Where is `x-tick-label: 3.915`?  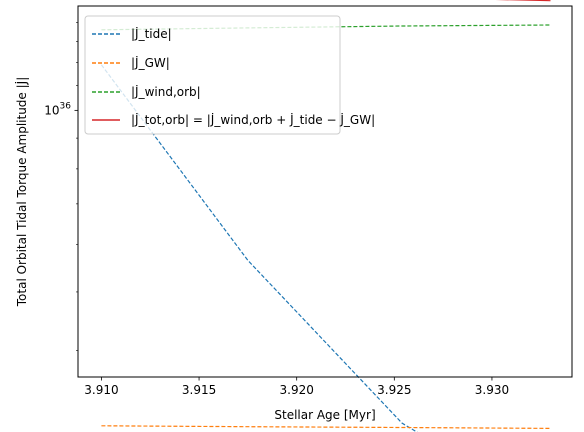
x-tick-label: 3.915 is located at coordinates (199, 390).